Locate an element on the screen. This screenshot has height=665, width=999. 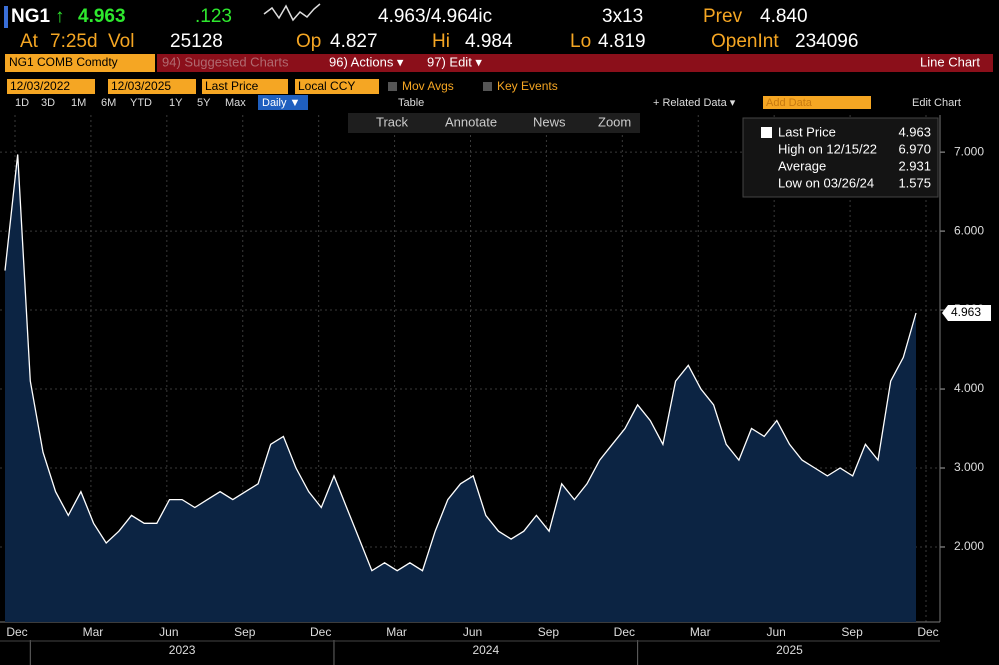
legend-swatch is located at coordinates (766, 132).